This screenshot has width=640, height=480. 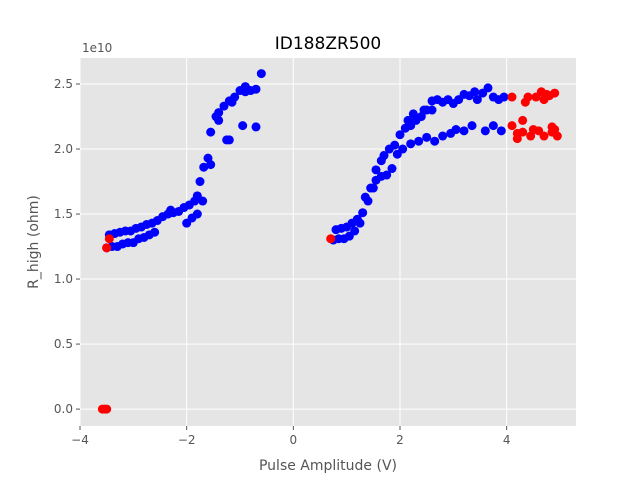 I want to click on y-tick-label: 1.5, so click(x=63, y=214).